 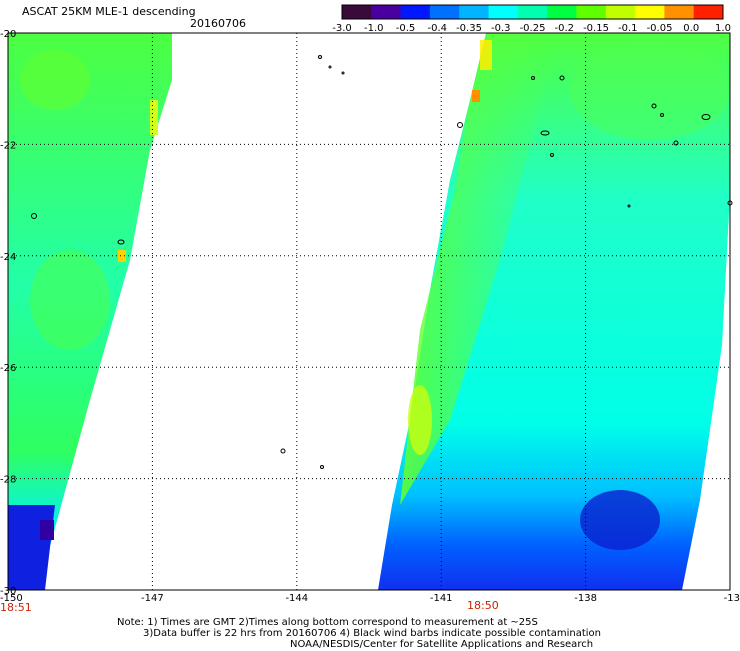 What do you see at coordinates (11, 598) in the screenshot?
I see `longitude-label: -150` at bounding box center [11, 598].